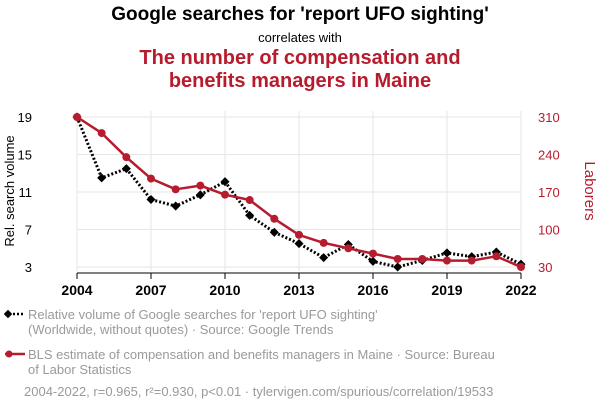 The height and width of the screenshot is (414, 600). I want to click on x-tick-label: 2004, so click(76, 290).